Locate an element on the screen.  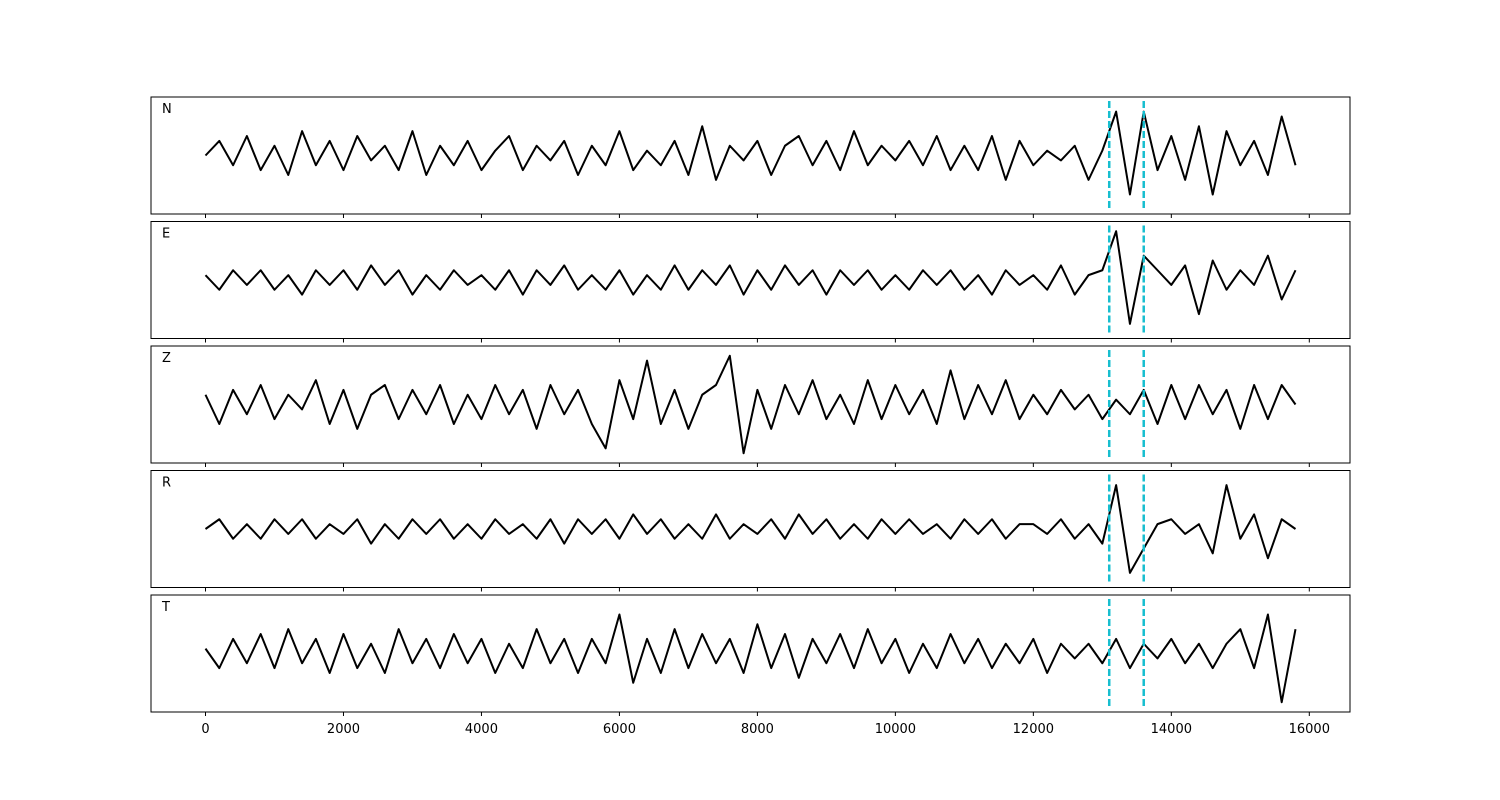
x-tick-label: 4000 is located at coordinates (481, 729).